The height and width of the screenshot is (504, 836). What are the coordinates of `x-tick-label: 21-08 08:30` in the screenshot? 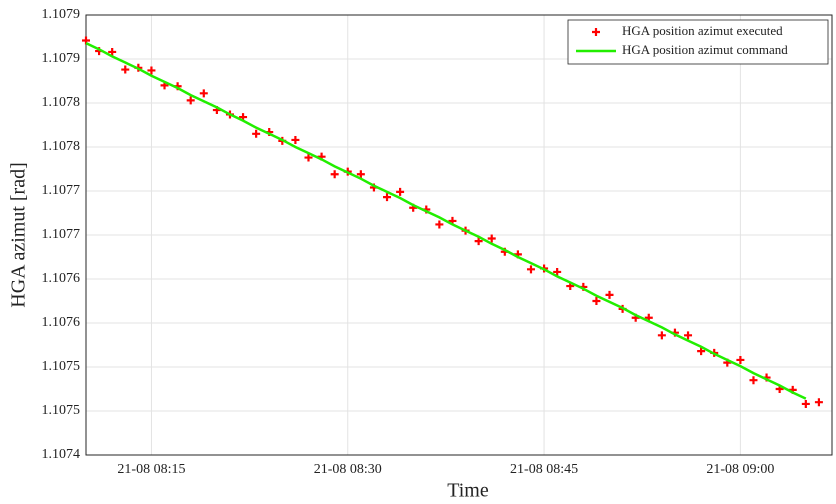 It's located at (348, 469).